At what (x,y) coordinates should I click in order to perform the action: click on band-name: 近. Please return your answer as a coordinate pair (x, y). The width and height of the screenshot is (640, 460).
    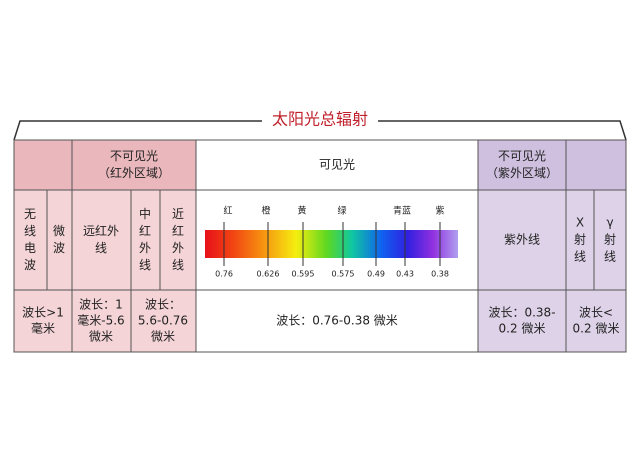
    Looking at the image, I should click on (178, 214).